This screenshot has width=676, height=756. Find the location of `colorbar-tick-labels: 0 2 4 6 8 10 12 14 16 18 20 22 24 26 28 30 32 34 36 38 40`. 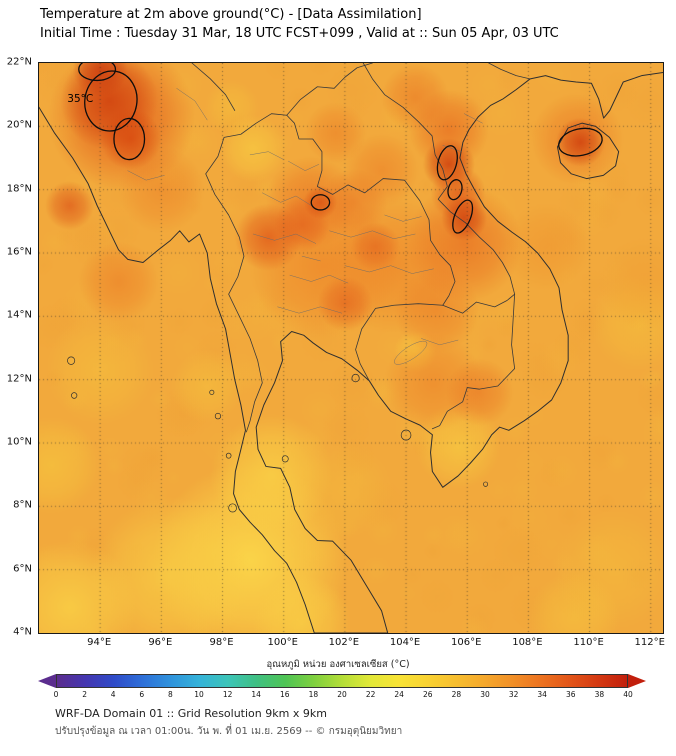

colorbar-tick-labels: 0 2 4 6 8 10 12 14 16 18 20 22 24 26 28 30 32 34 36 38 40 is located at coordinates (343, 695).